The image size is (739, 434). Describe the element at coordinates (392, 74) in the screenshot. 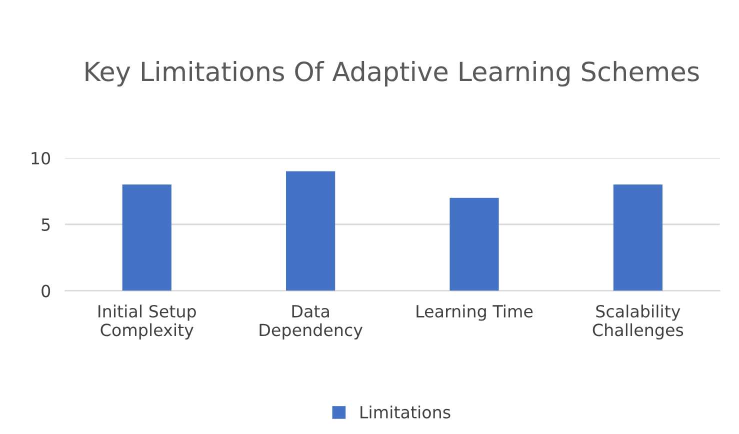

I see `chart-title: Key Limitations Of Adaptive Learning Schemes` at that location.